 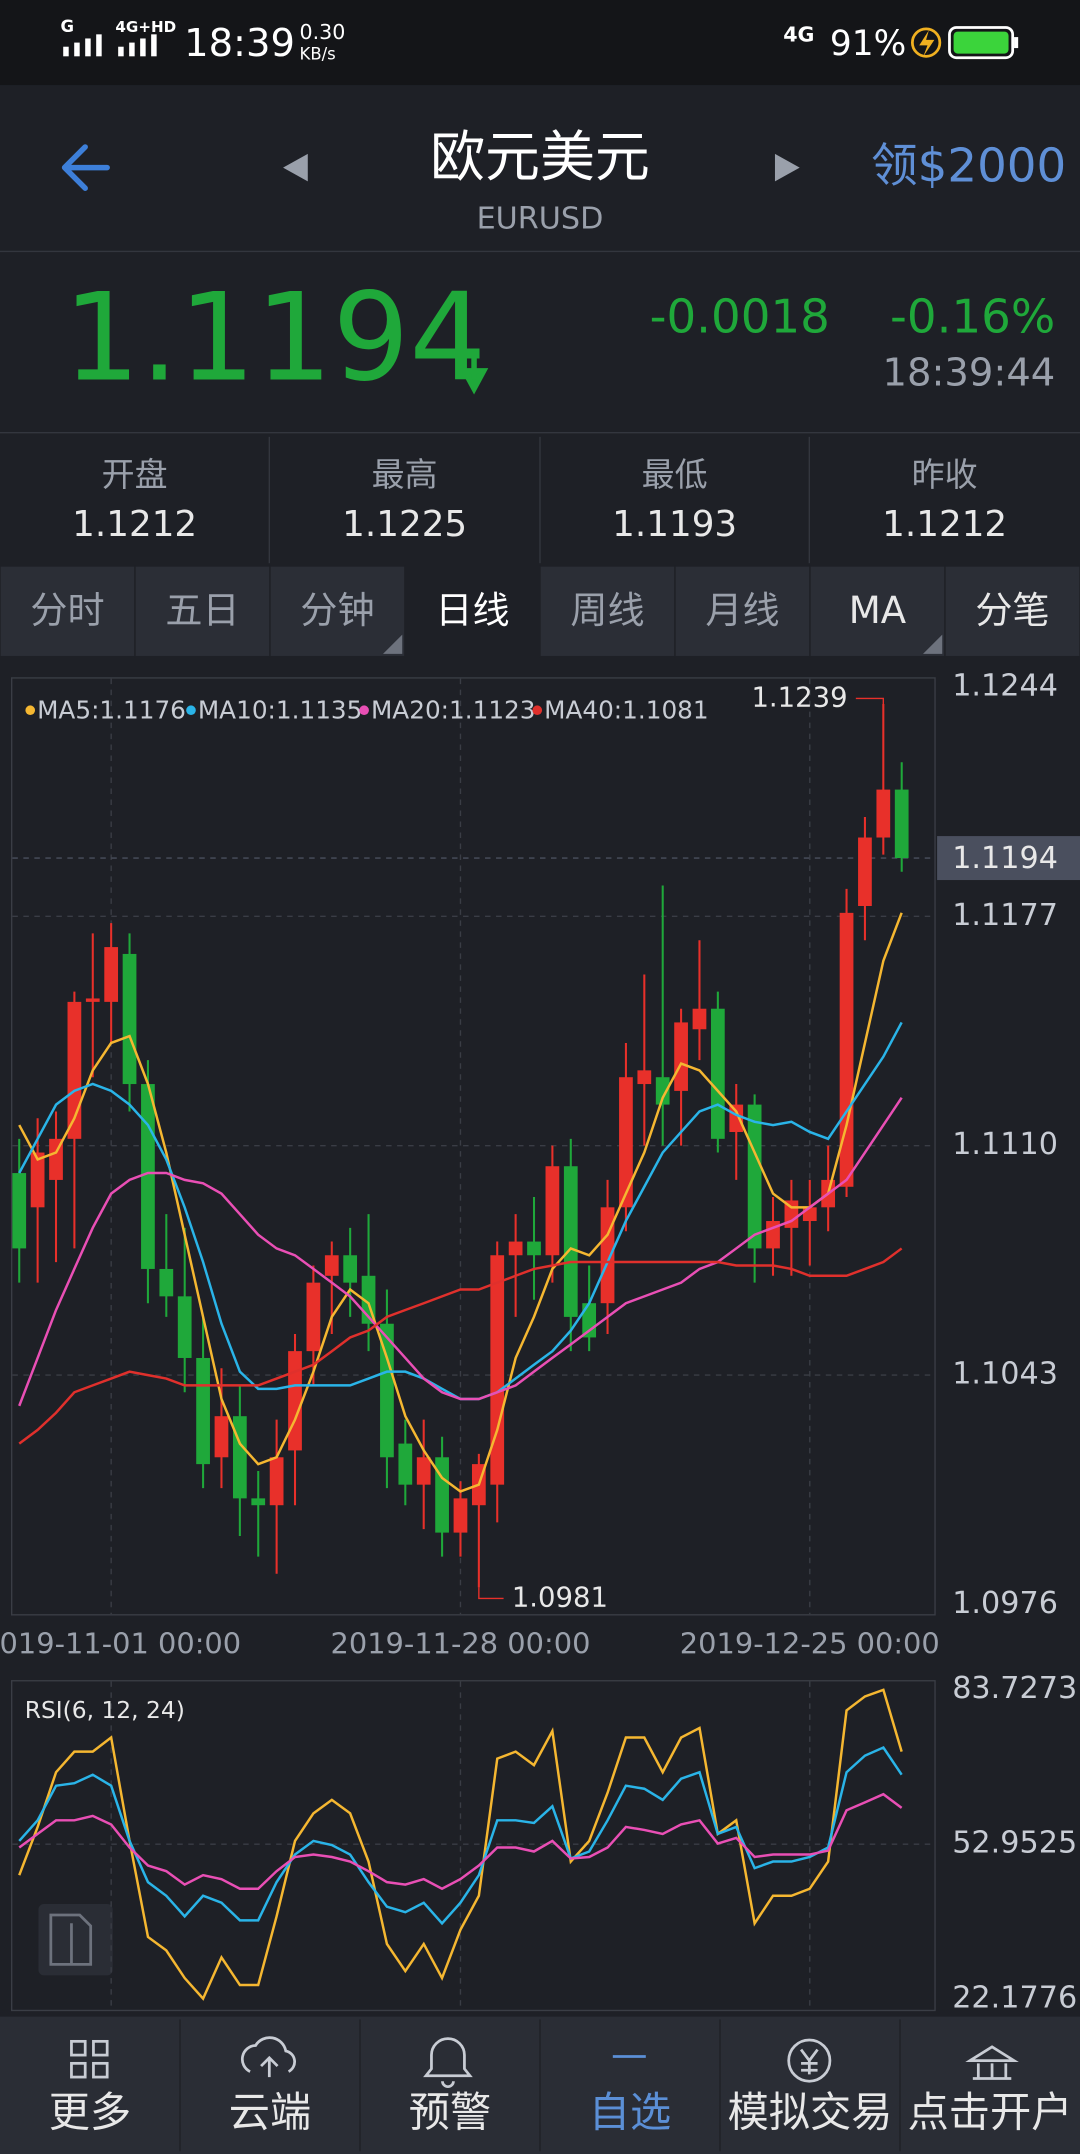 I want to click on speed: 0.30, so click(x=323, y=32).